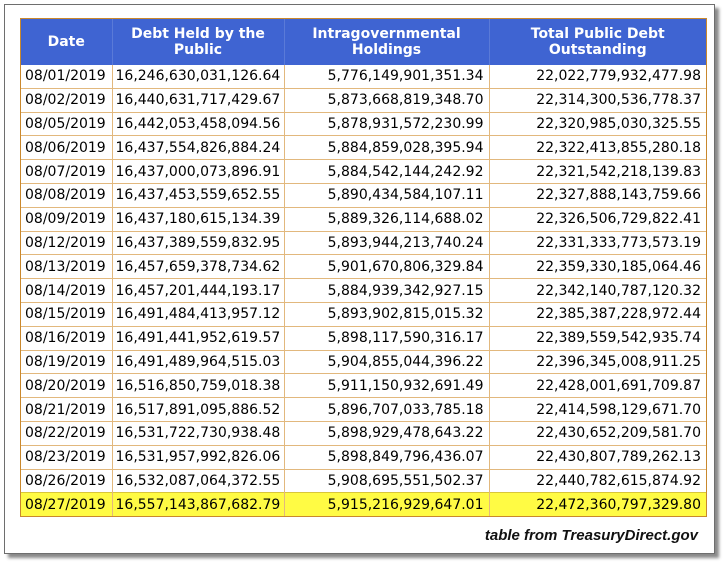 This screenshot has width=726, height=562. I want to click on cell-date: 08/05/2019, so click(66, 123).